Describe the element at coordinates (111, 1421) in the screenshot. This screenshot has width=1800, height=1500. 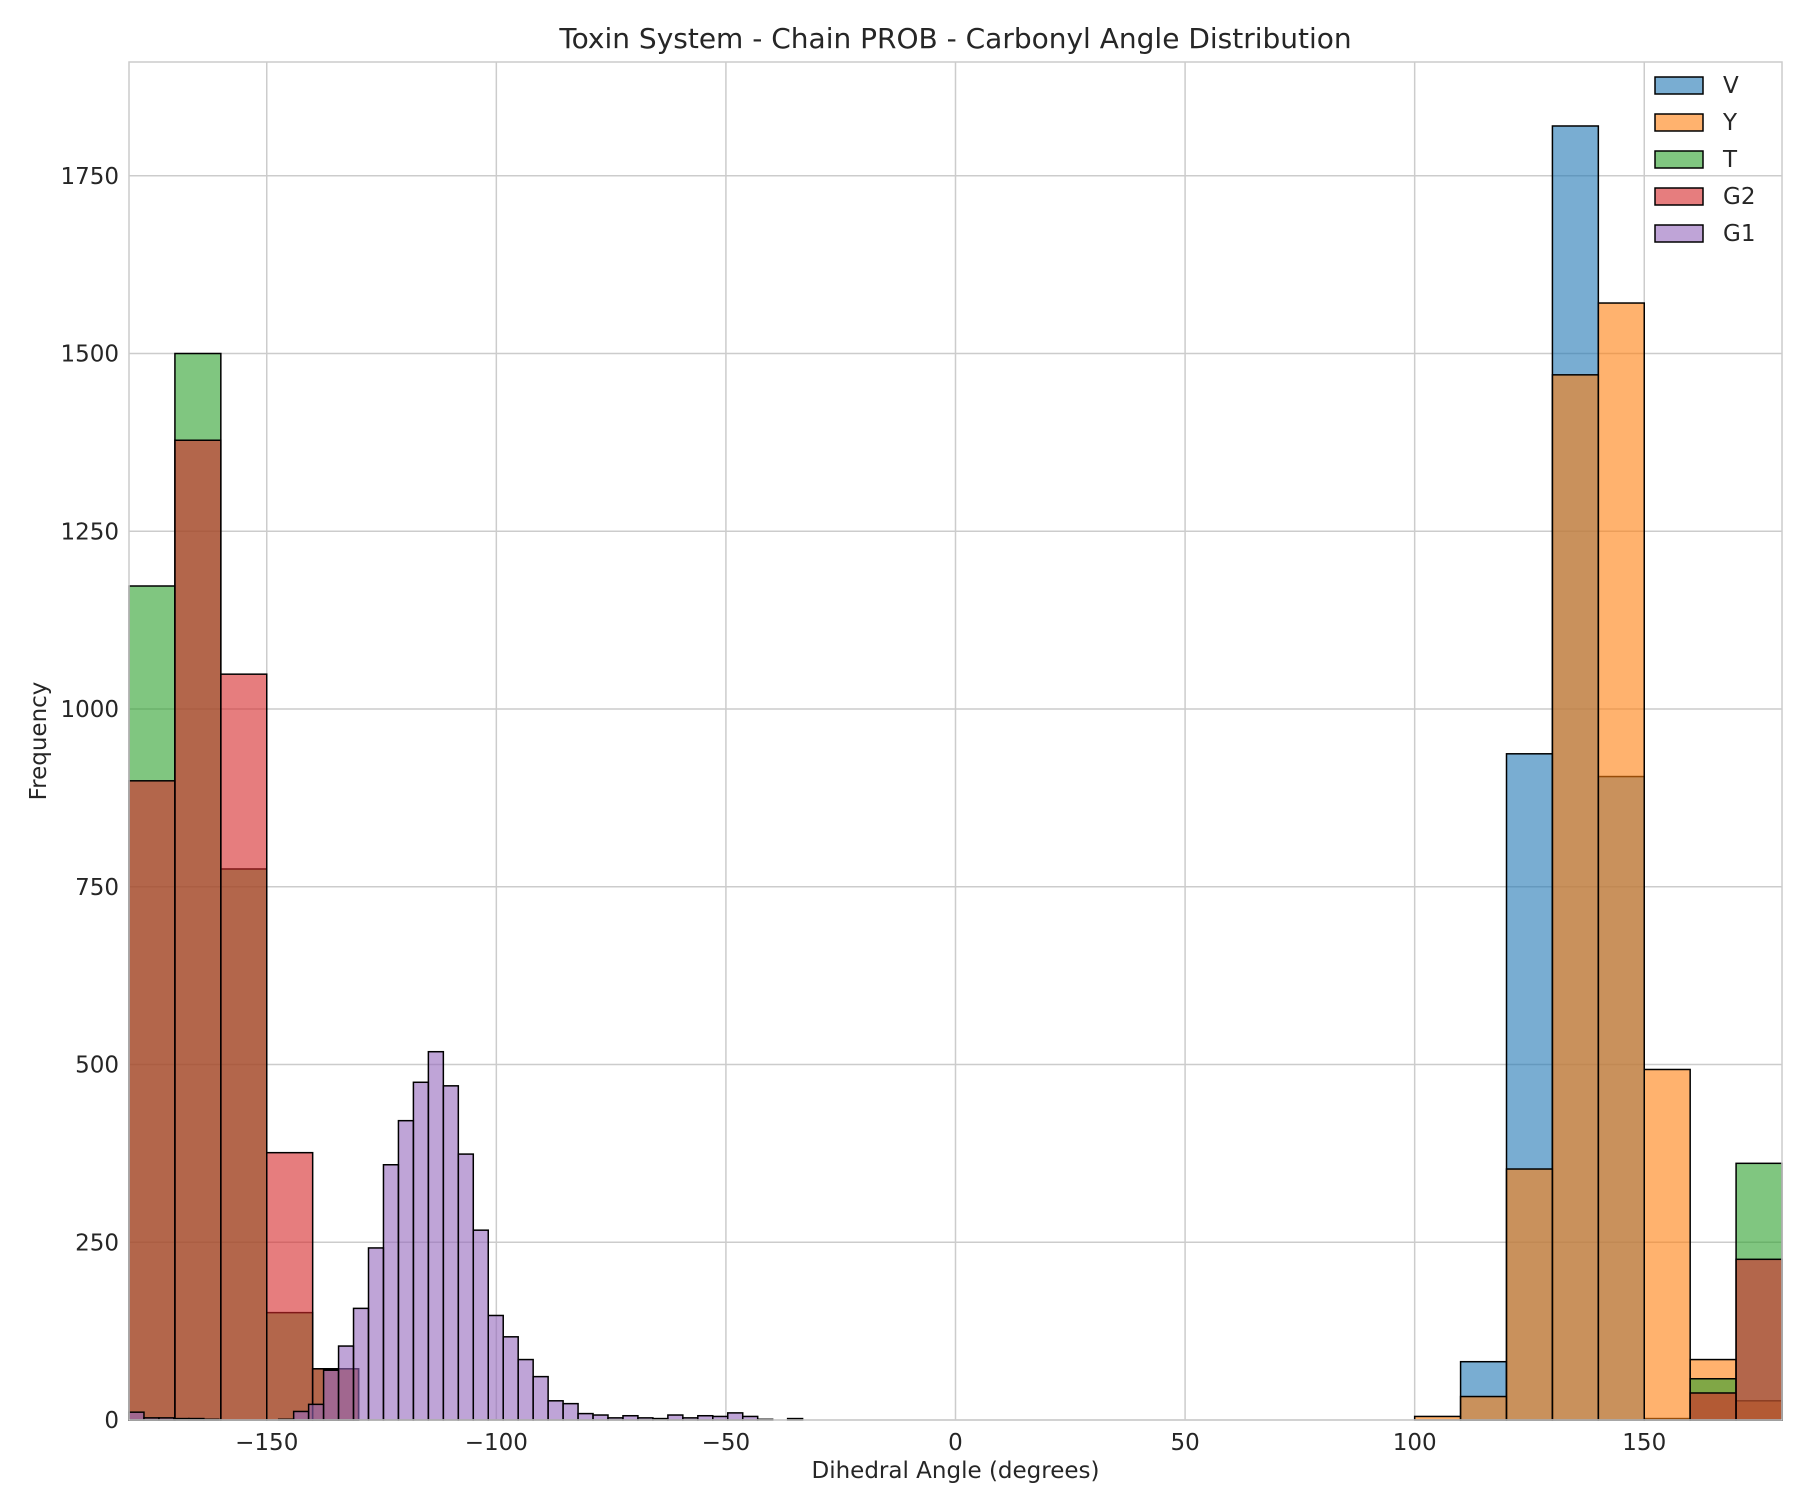
I see `y-tick-label-0: 0` at that location.